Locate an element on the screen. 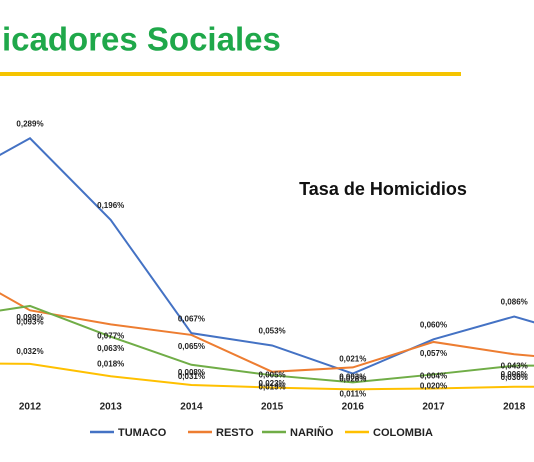 The width and height of the screenshot is (534, 462). data-label: 0,020% is located at coordinates (433, 386).